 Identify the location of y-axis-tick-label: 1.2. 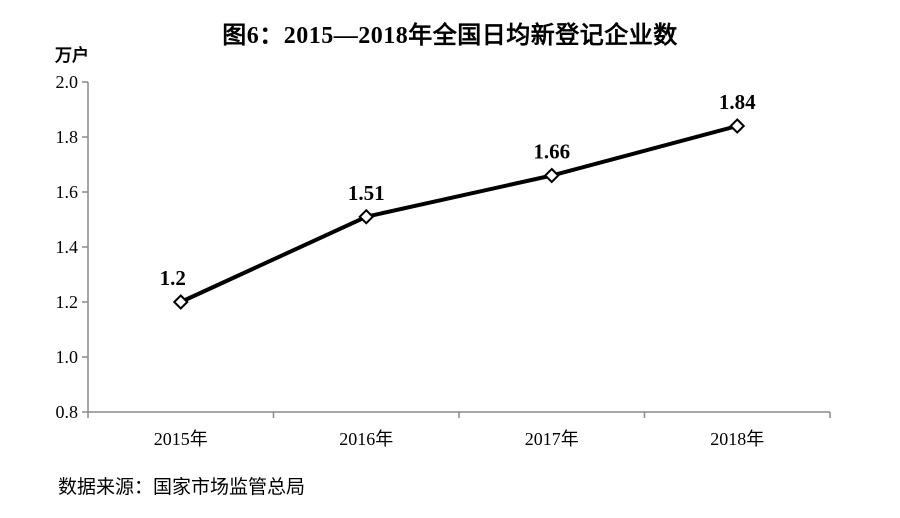
(67, 302).